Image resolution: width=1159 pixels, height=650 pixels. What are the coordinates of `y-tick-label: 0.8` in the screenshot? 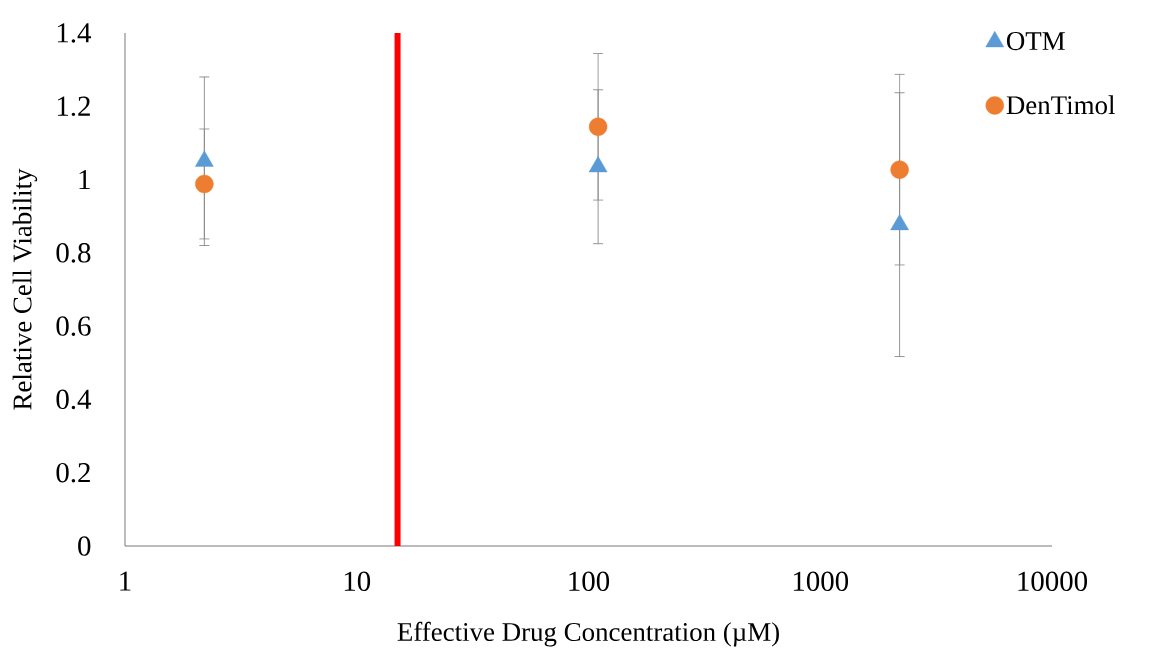 It's located at (73, 253).